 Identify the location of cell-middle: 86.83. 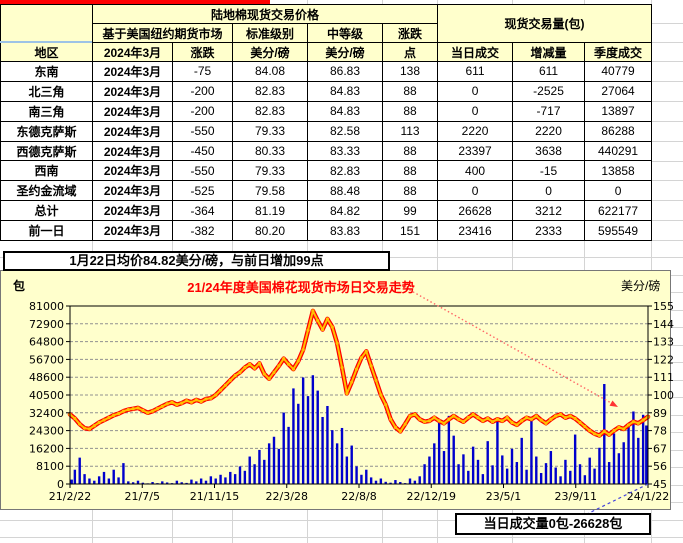
(345, 71).